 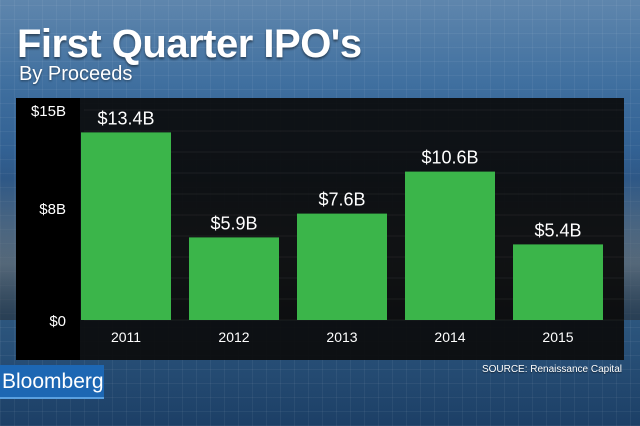 I want to click on y-tick-label: $0, so click(x=57, y=321).